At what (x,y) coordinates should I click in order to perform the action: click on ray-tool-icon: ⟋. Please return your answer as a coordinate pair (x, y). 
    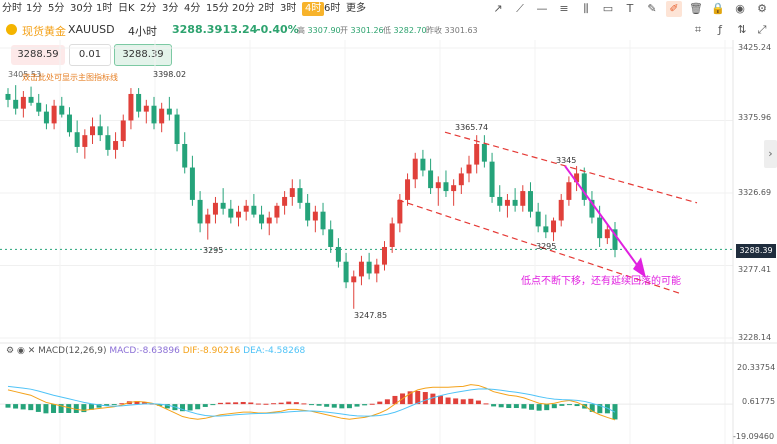
    Looking at the image, I should click on (520, 8).